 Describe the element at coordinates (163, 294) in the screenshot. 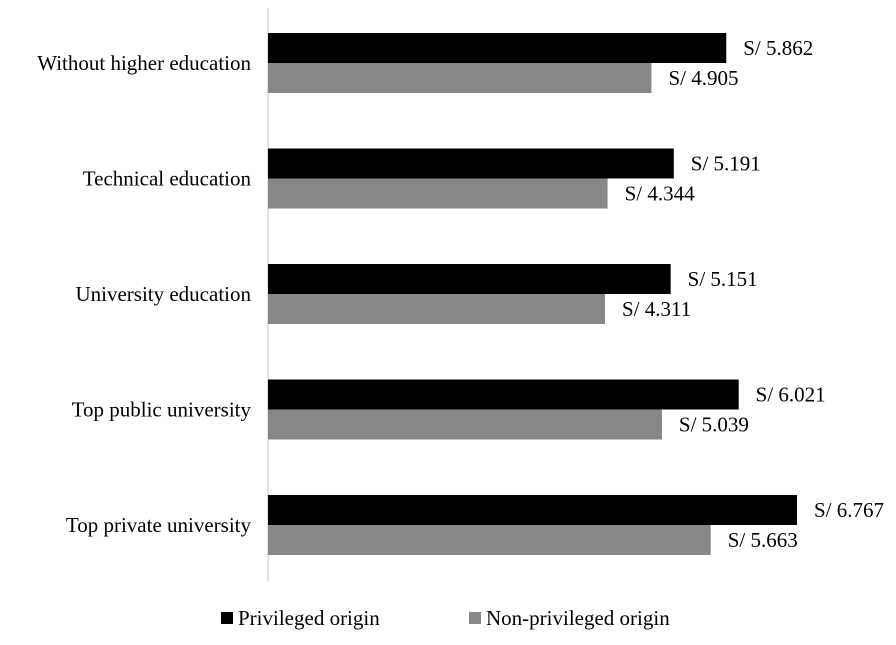

I see `category-label-university-education: University education` at that location.